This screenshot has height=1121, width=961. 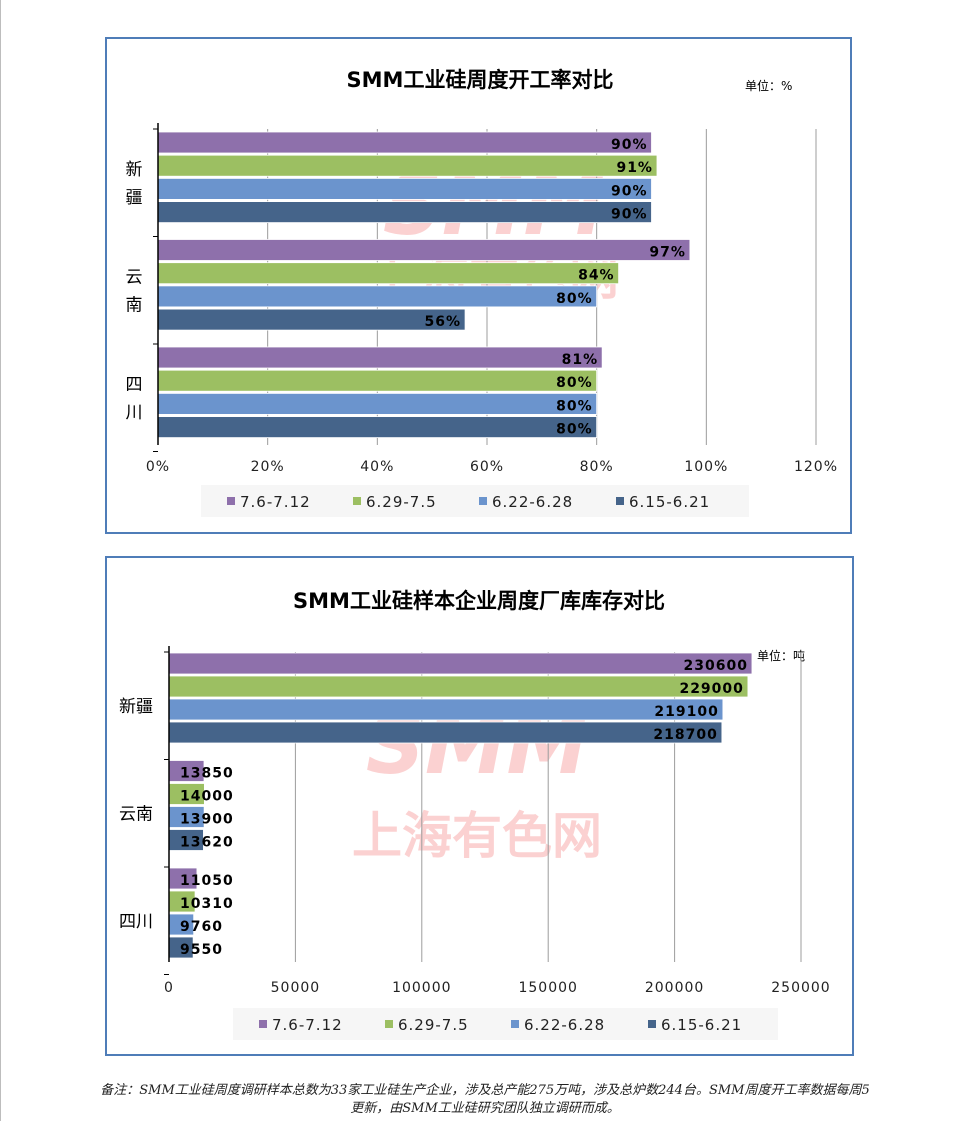 I want to click on category-label: 川, so click(x=134, y=413).